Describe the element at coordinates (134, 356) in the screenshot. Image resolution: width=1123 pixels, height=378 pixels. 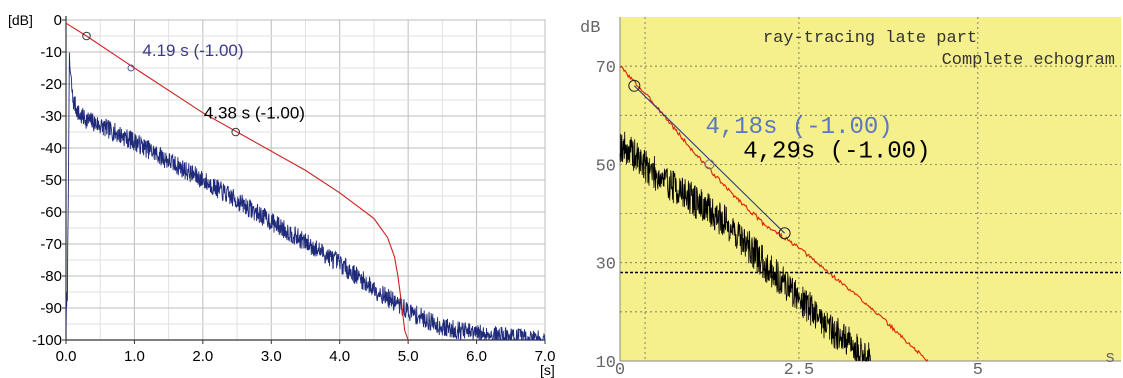
I see `left-x-tick-label: 1.0` at that location.